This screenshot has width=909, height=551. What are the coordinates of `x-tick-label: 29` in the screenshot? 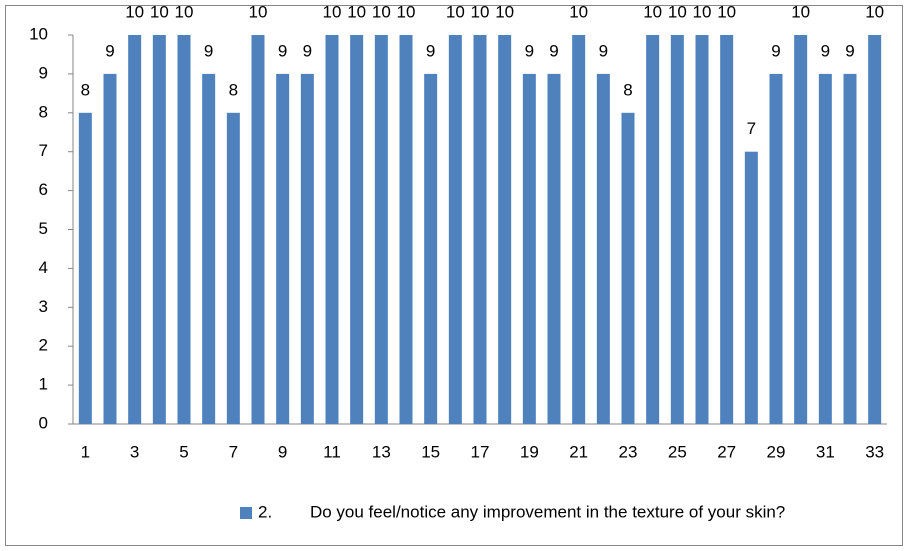 It's located at (776, 451).